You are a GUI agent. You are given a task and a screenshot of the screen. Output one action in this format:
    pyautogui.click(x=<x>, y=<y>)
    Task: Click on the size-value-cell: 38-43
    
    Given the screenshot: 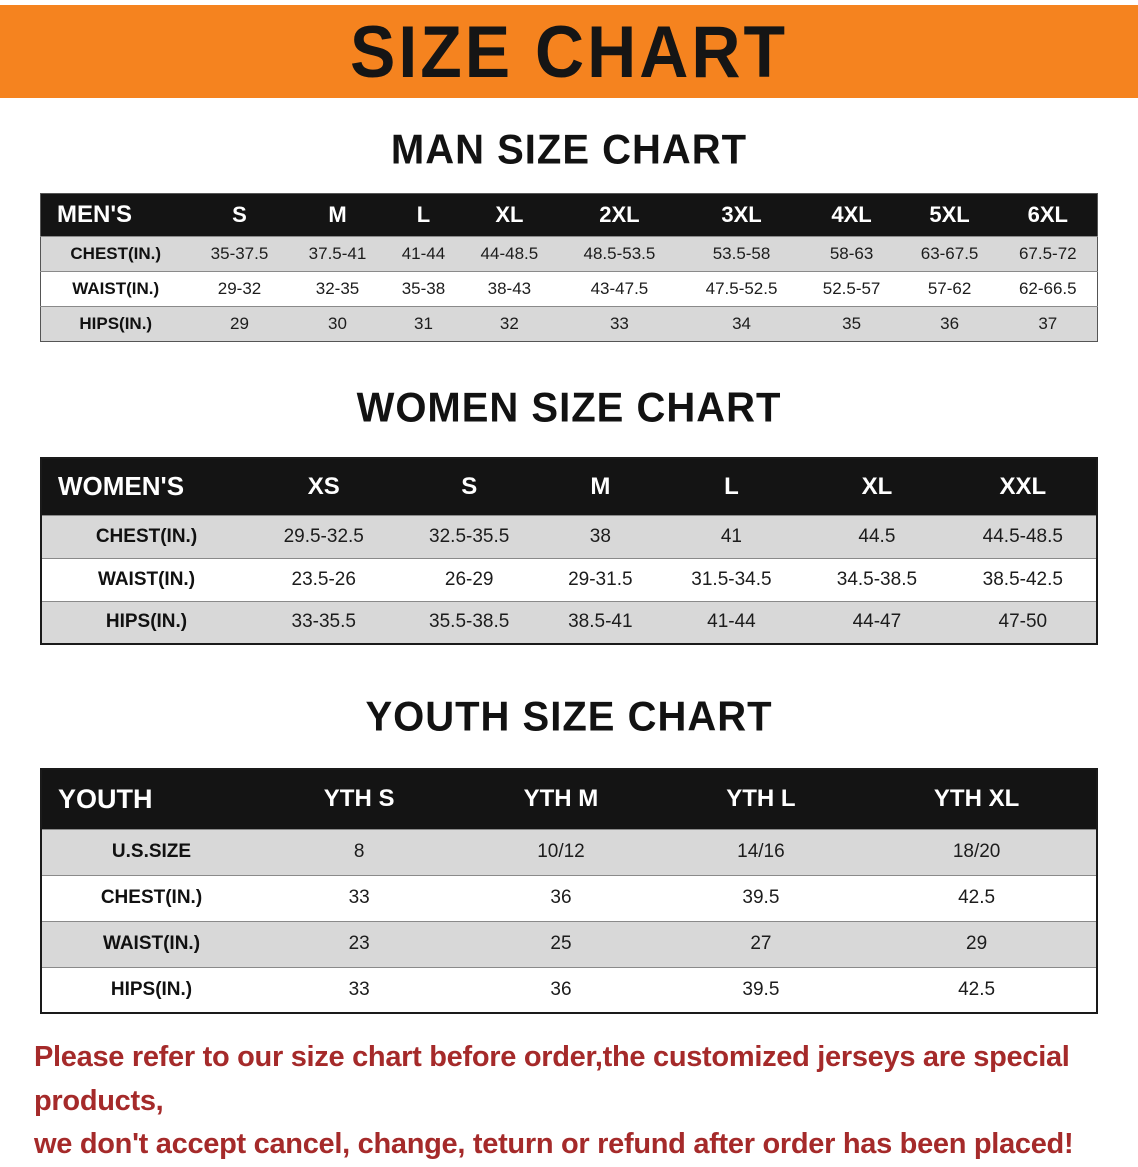 What is the action you would take?
    pyautogui.click(x=509, y=289)
    